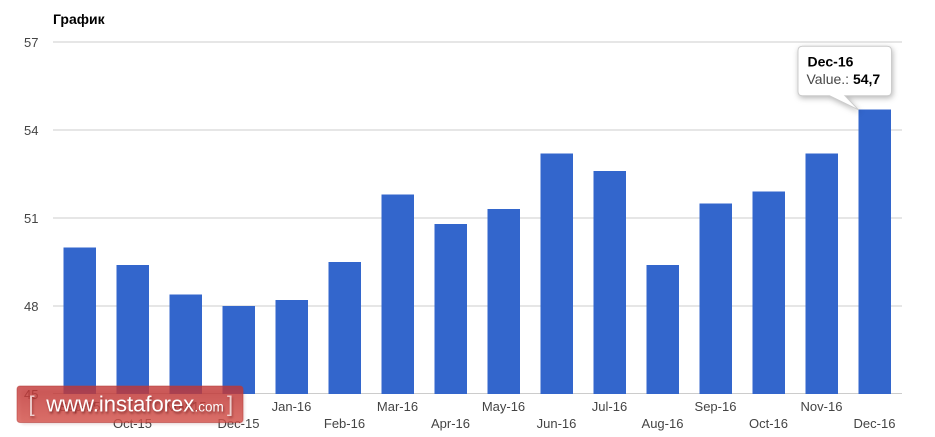 This screenshot has height=437, width=935. What do you see at coordinates (663, 423) in the screenshot?
I see `svg-text: Aug-16` at bounding box center [663, 423].